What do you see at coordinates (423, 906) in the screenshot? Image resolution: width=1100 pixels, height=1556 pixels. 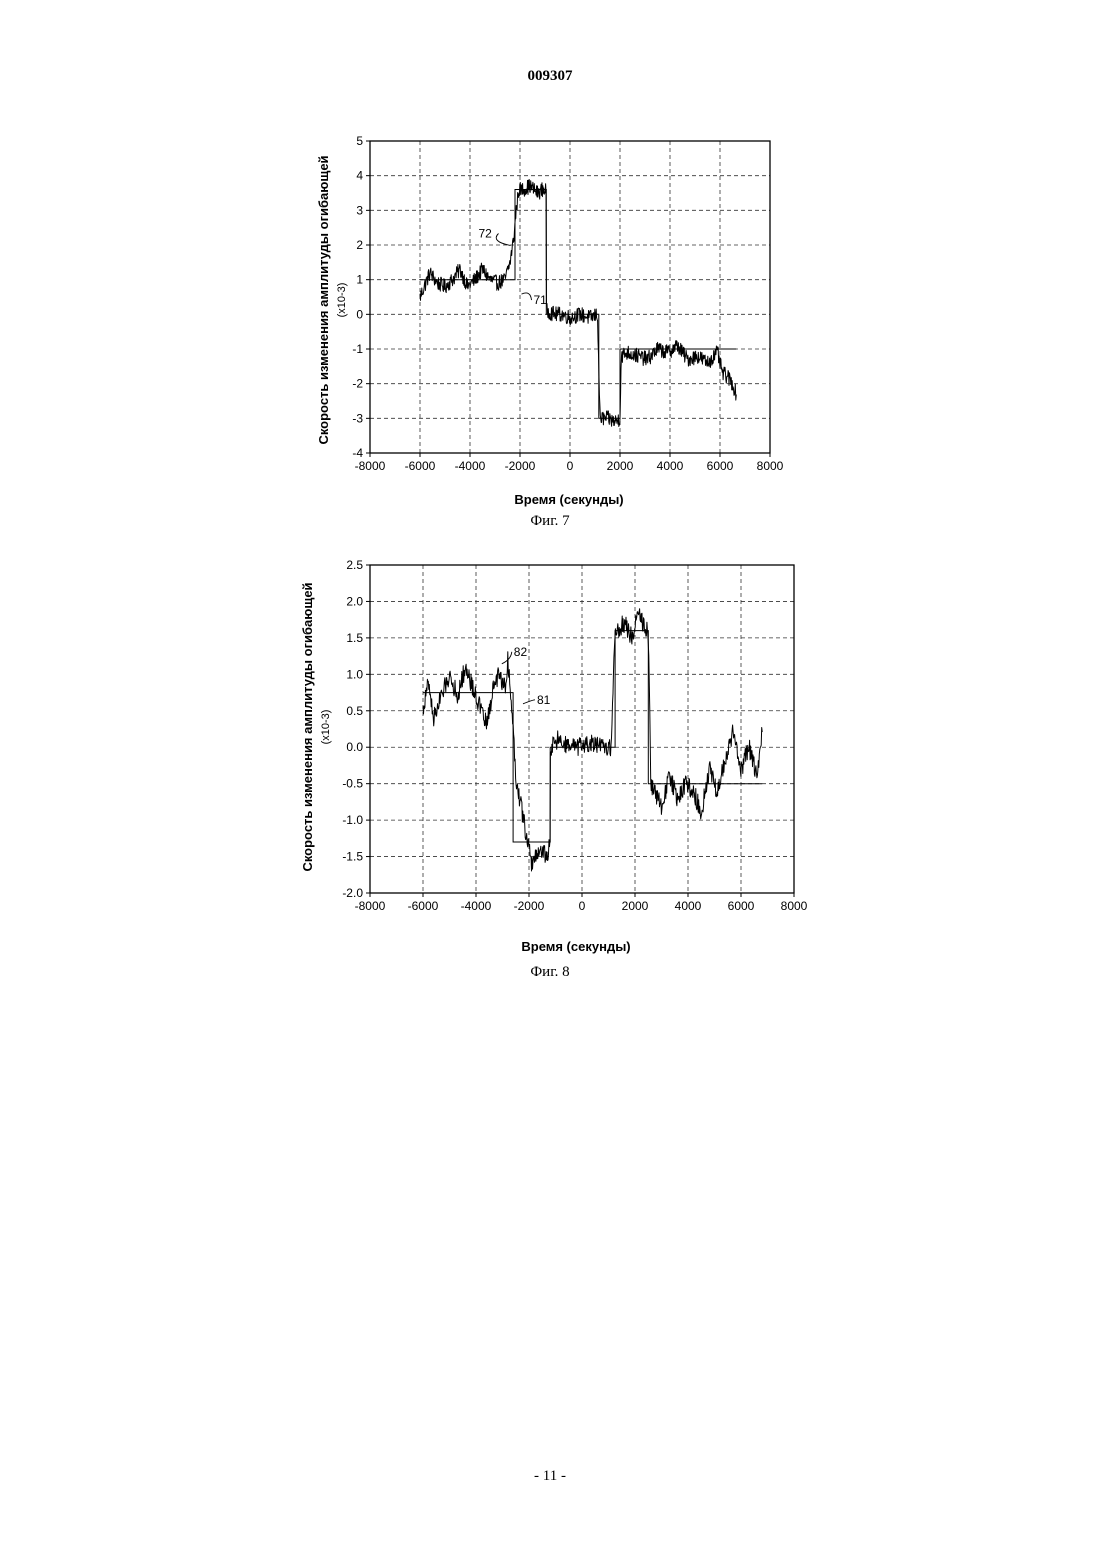 I see `figure-8-x-tick-label: -6000` at bounding box center [423, 906].